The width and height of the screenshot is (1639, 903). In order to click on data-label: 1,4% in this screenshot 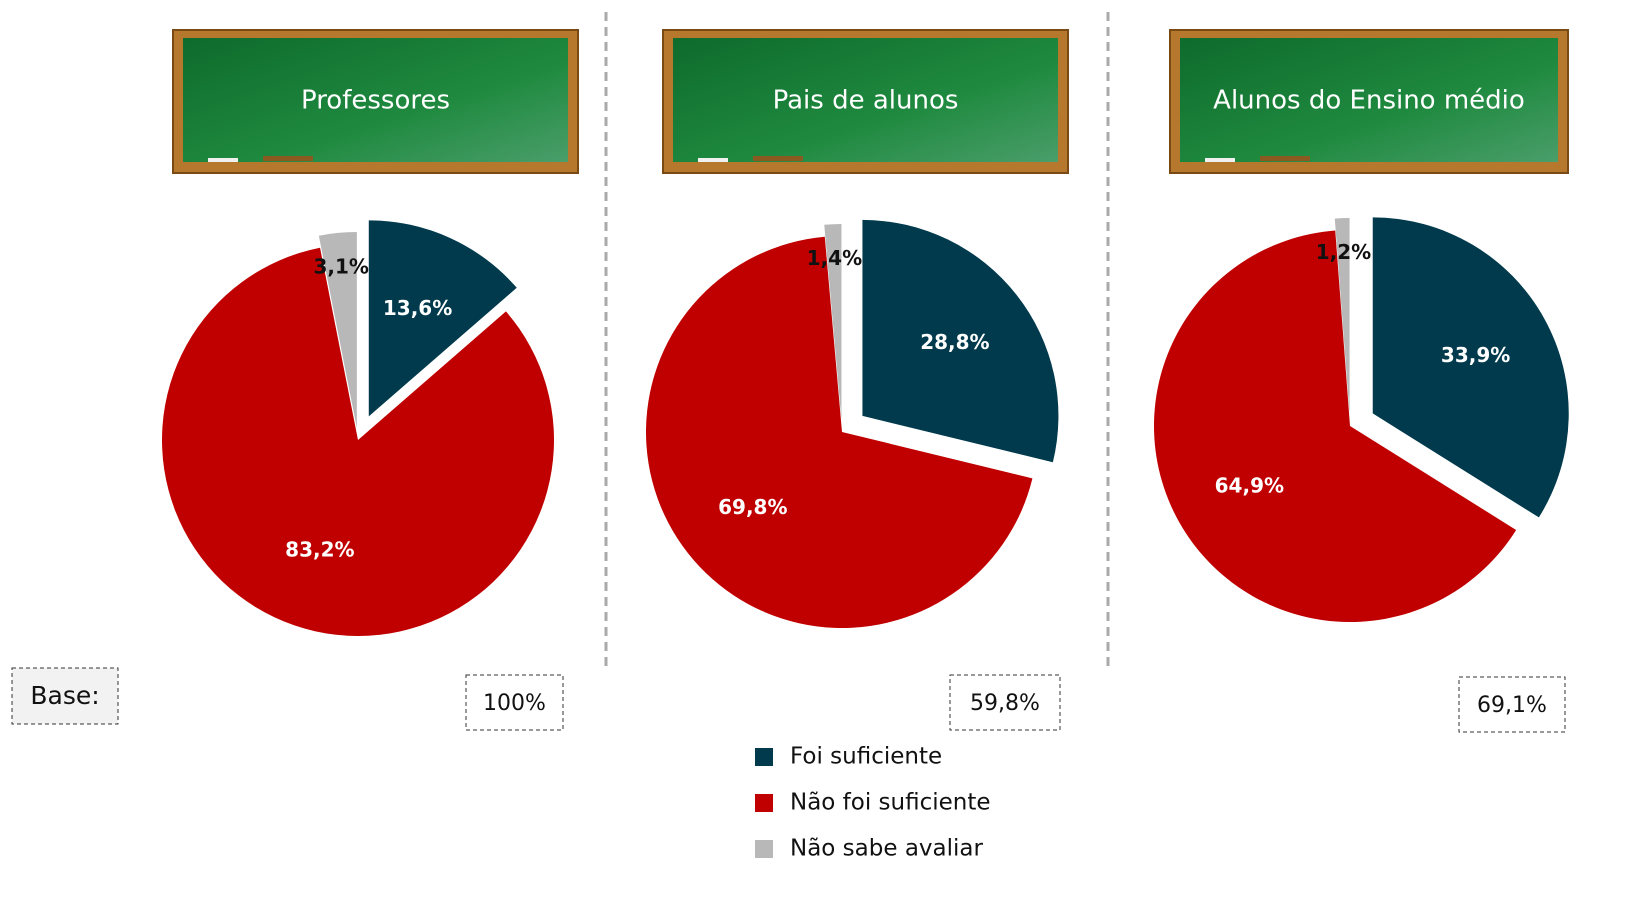, I will do `click(834, 258)`.